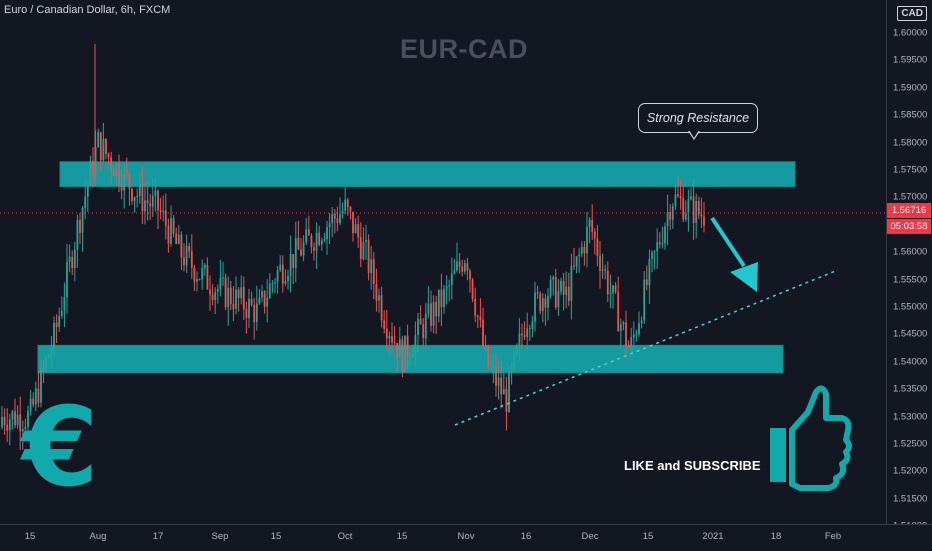 The width and height of the screenshot is (932, 551). What do you see at coordinates (910, 33) in the screenshot?
I see `price-tick-label: 1.60000` at bounding box center [910, 33].